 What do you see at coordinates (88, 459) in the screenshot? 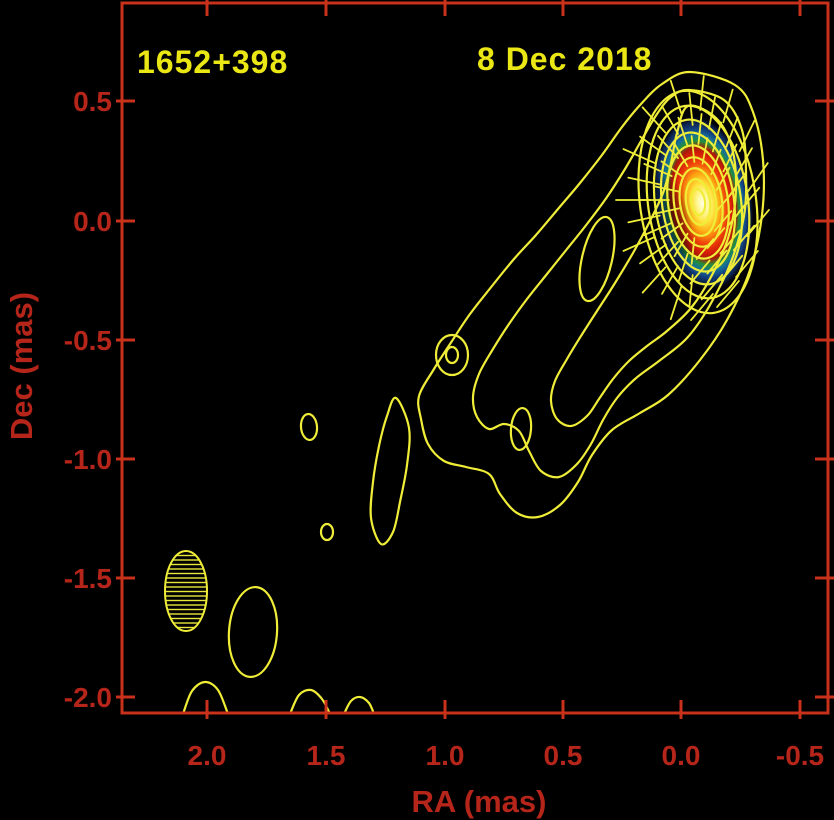
I see `y-tick-label: -1.0` at bounding box center [88, 459].